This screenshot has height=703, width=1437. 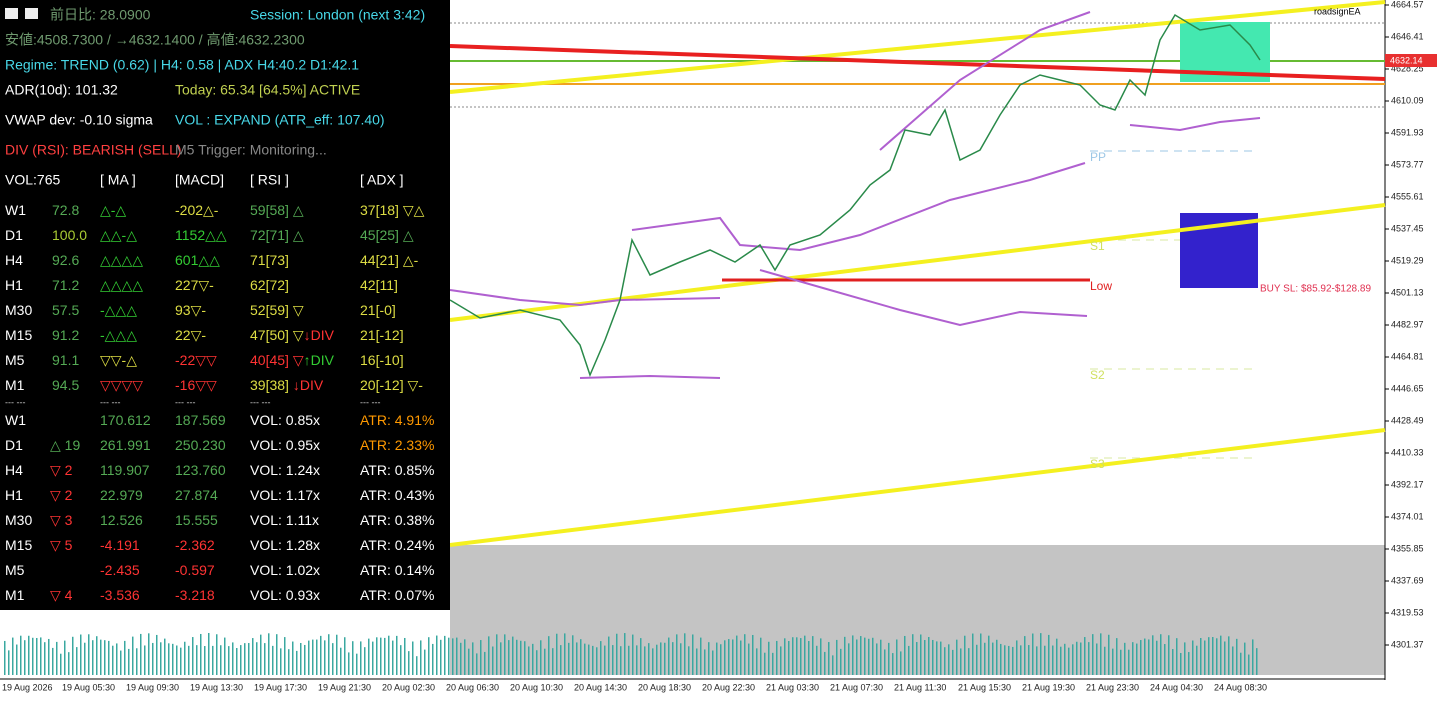 What do you see at coordinates (65, 445) in the screenshot?
I see `cell-part: △ 19` at bounding box center [65, 445].